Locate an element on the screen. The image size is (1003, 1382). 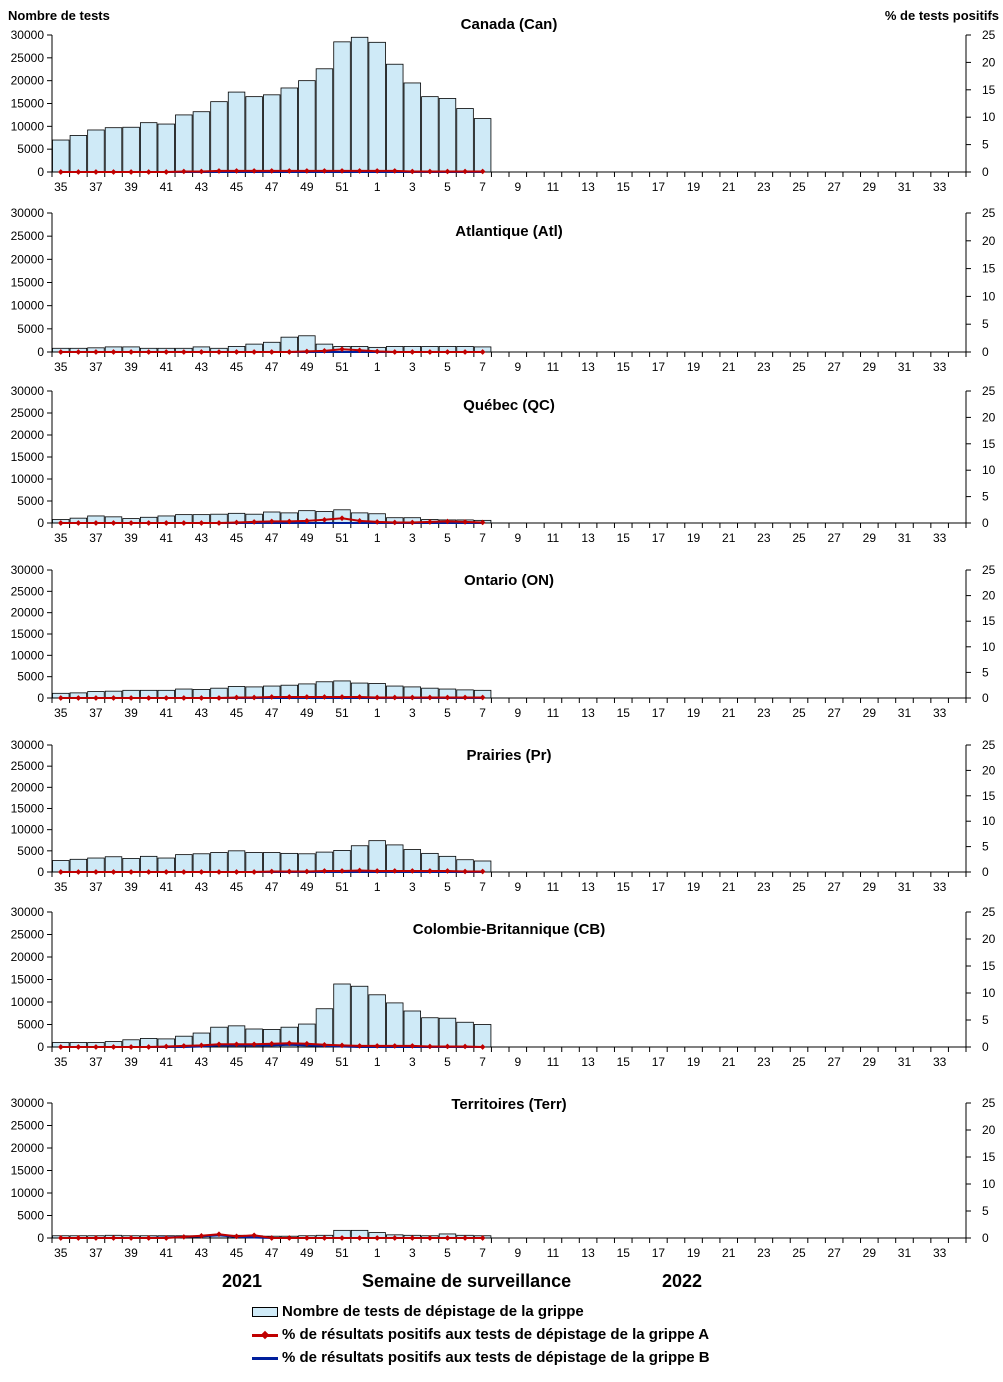
x-tick-label: 25 is located at coordinates (799, 1062).